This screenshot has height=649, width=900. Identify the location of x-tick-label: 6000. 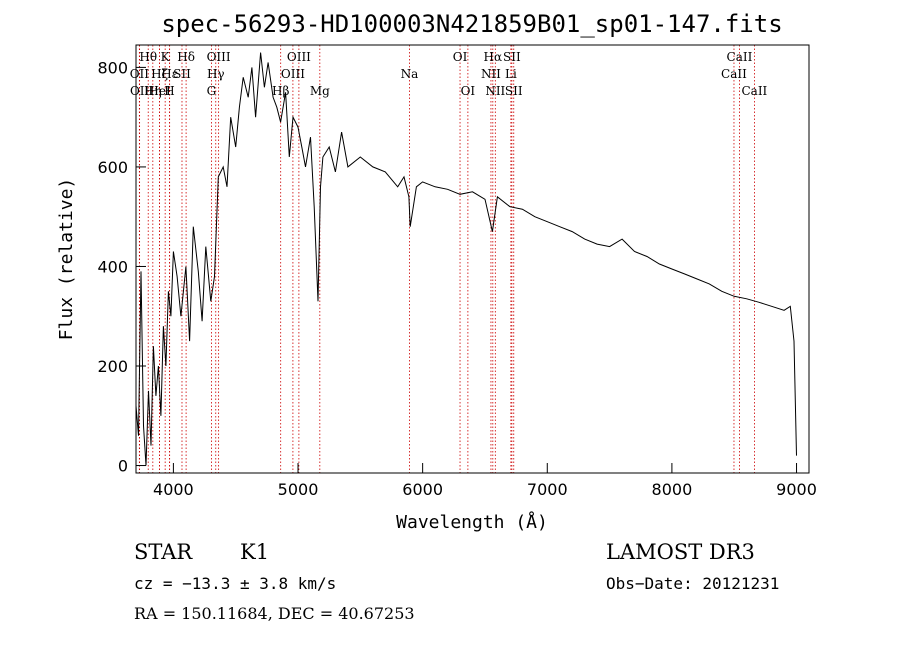
(422, 489).